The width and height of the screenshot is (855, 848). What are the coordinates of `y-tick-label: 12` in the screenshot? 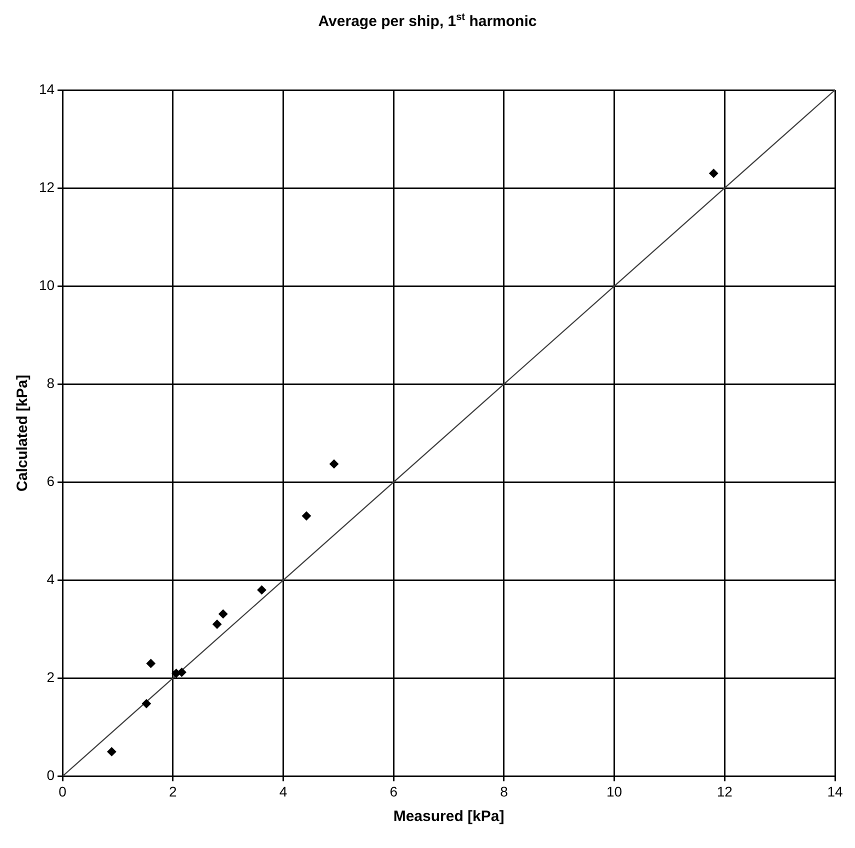 It's located at (46, 186).